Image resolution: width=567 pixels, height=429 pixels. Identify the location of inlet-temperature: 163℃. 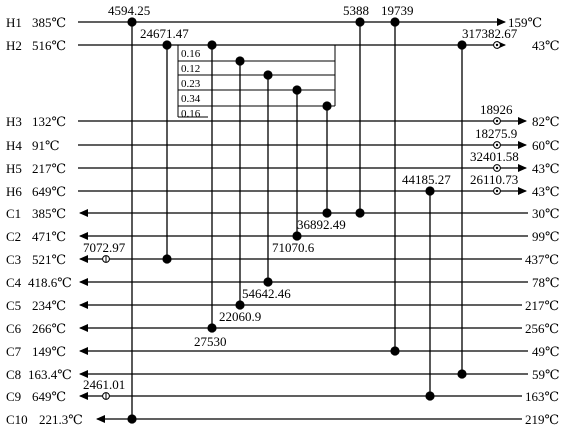
(542, 396).